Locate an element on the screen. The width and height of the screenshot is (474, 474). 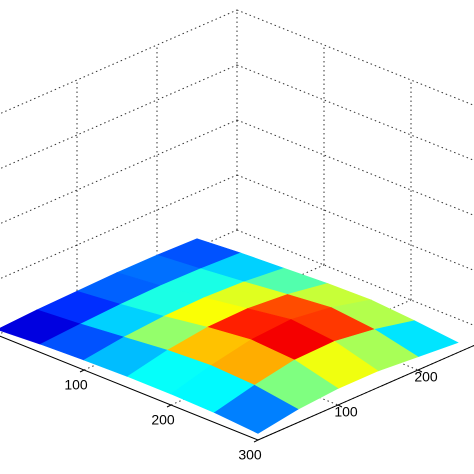
surface-cell is located at coordinates (256, 409).